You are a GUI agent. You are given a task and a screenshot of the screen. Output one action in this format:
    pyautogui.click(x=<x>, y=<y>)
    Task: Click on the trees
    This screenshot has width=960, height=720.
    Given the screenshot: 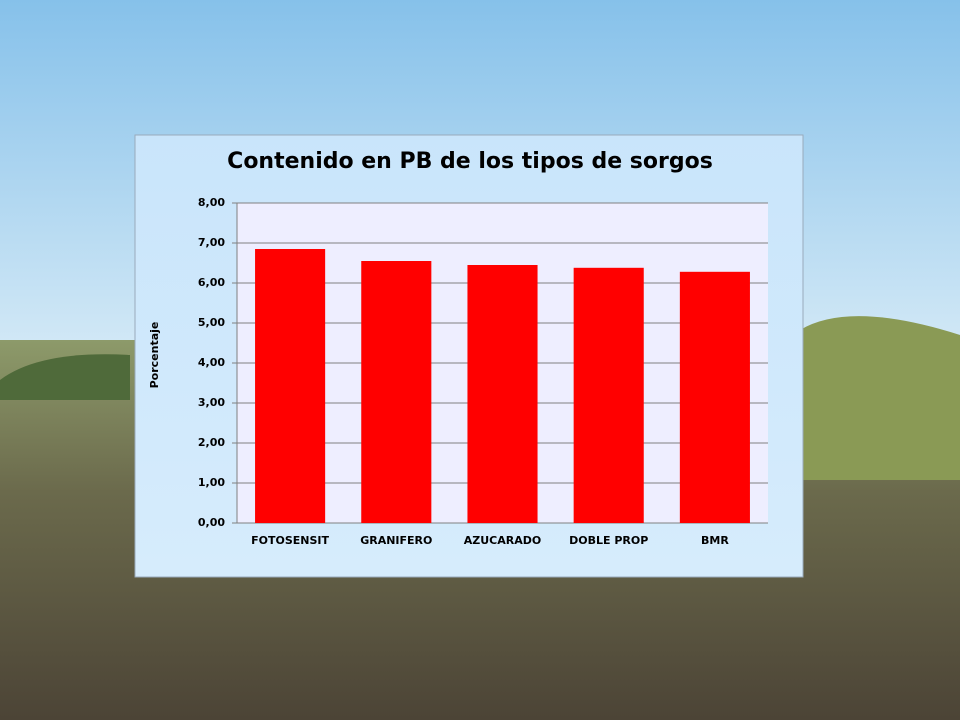 What is the action you would take?
    pyautogui.click(x=65, y=377)
    